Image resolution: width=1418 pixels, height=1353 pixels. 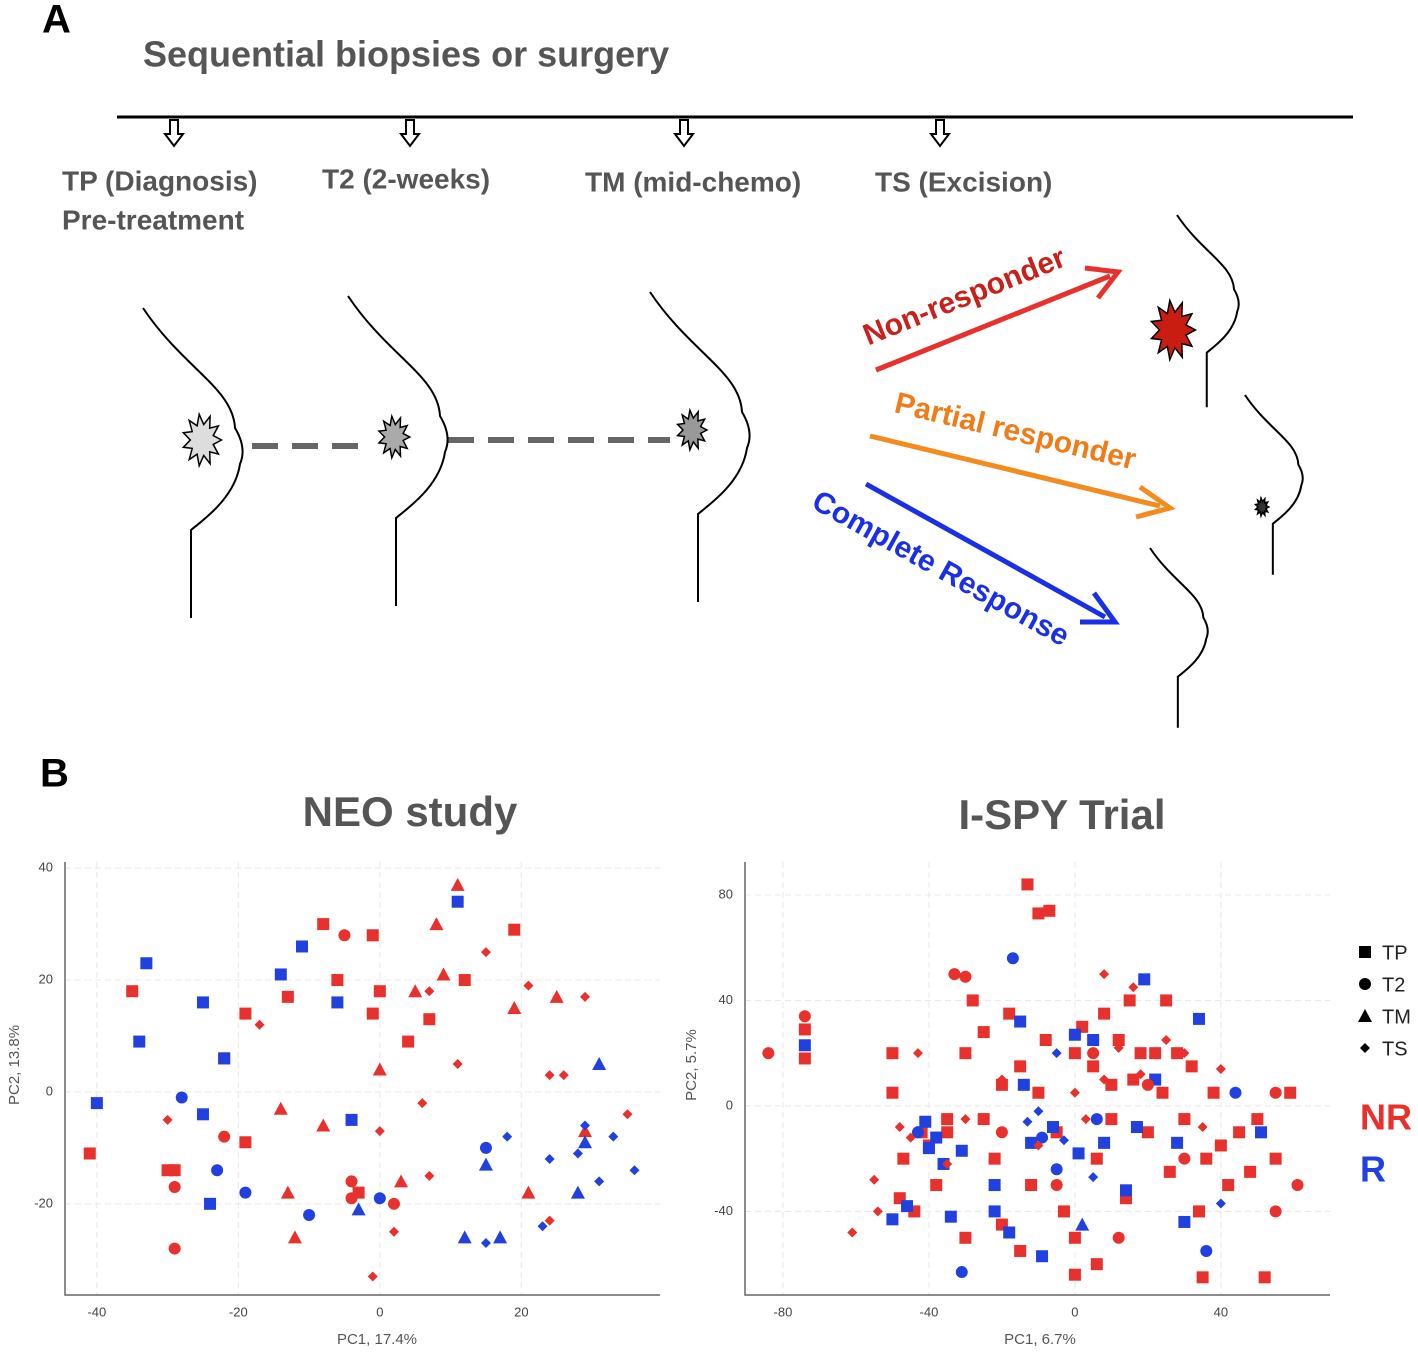 What do you see at coordinates (1155, 502) in the screenshot?
I see `arrow-head` at bounding box center [1155, 502].